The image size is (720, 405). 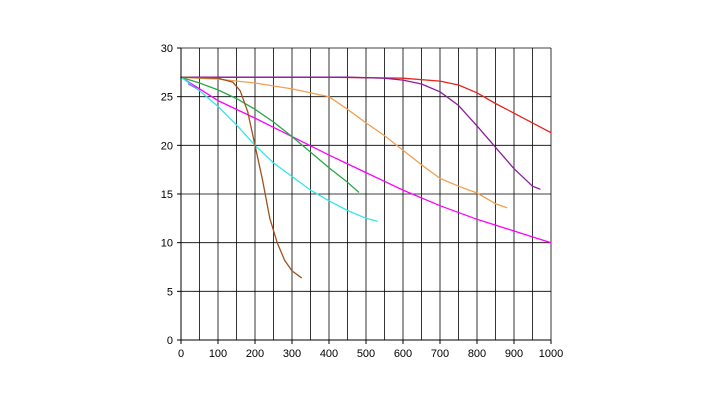 What do you see at coordinates (167, 146) in the screenshot?
I see `y-tick-label: 20` at bounding box center [167, 146].